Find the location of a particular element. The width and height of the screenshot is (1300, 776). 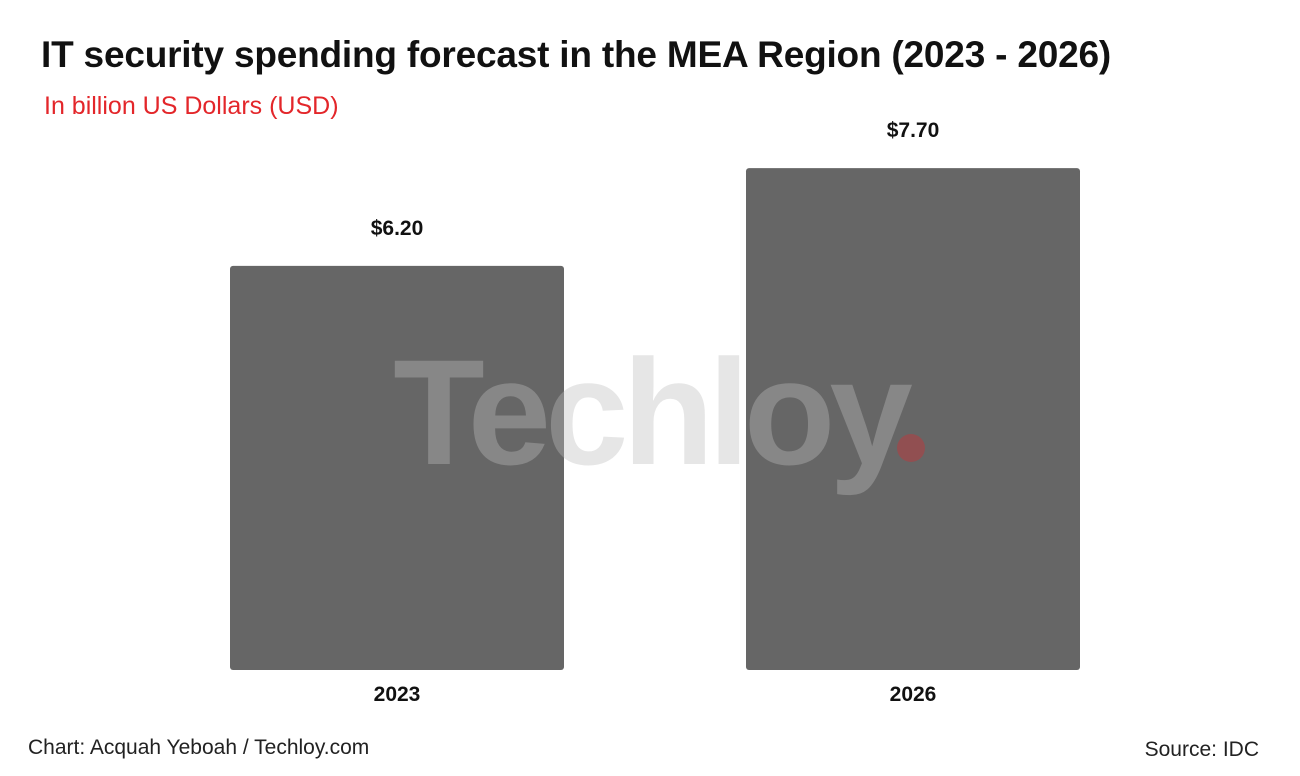

bar-2023 is located at coordinates (397, 467).